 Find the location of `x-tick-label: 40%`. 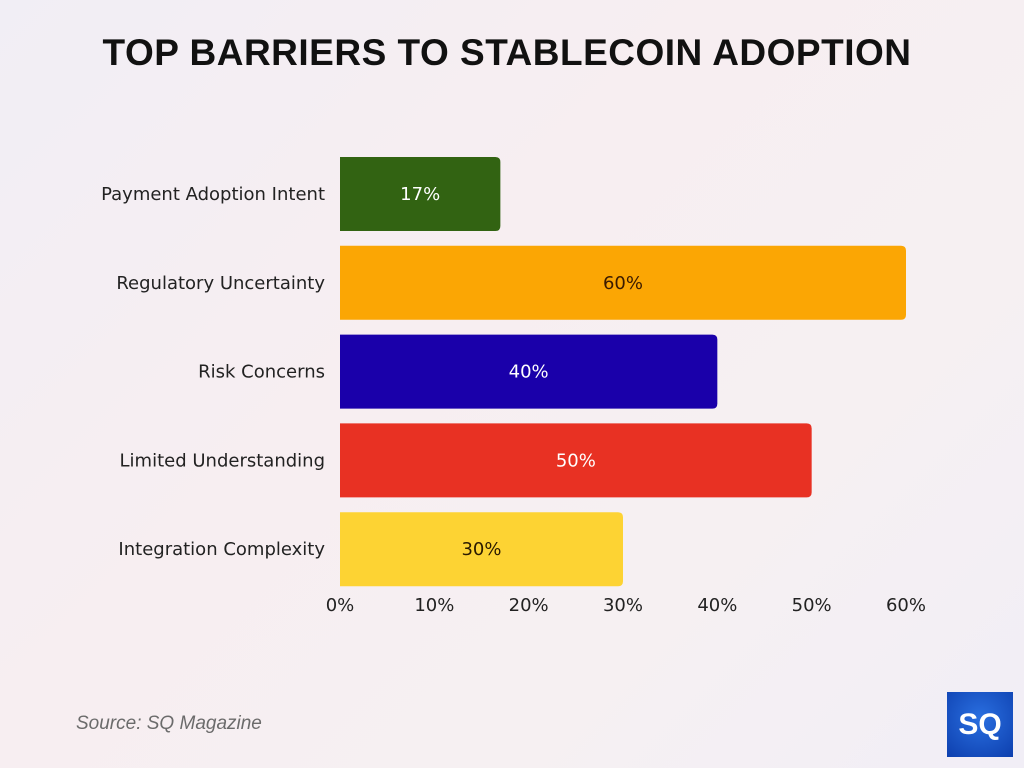

x-tick-label: 40% is located at coordinates (717, 605).